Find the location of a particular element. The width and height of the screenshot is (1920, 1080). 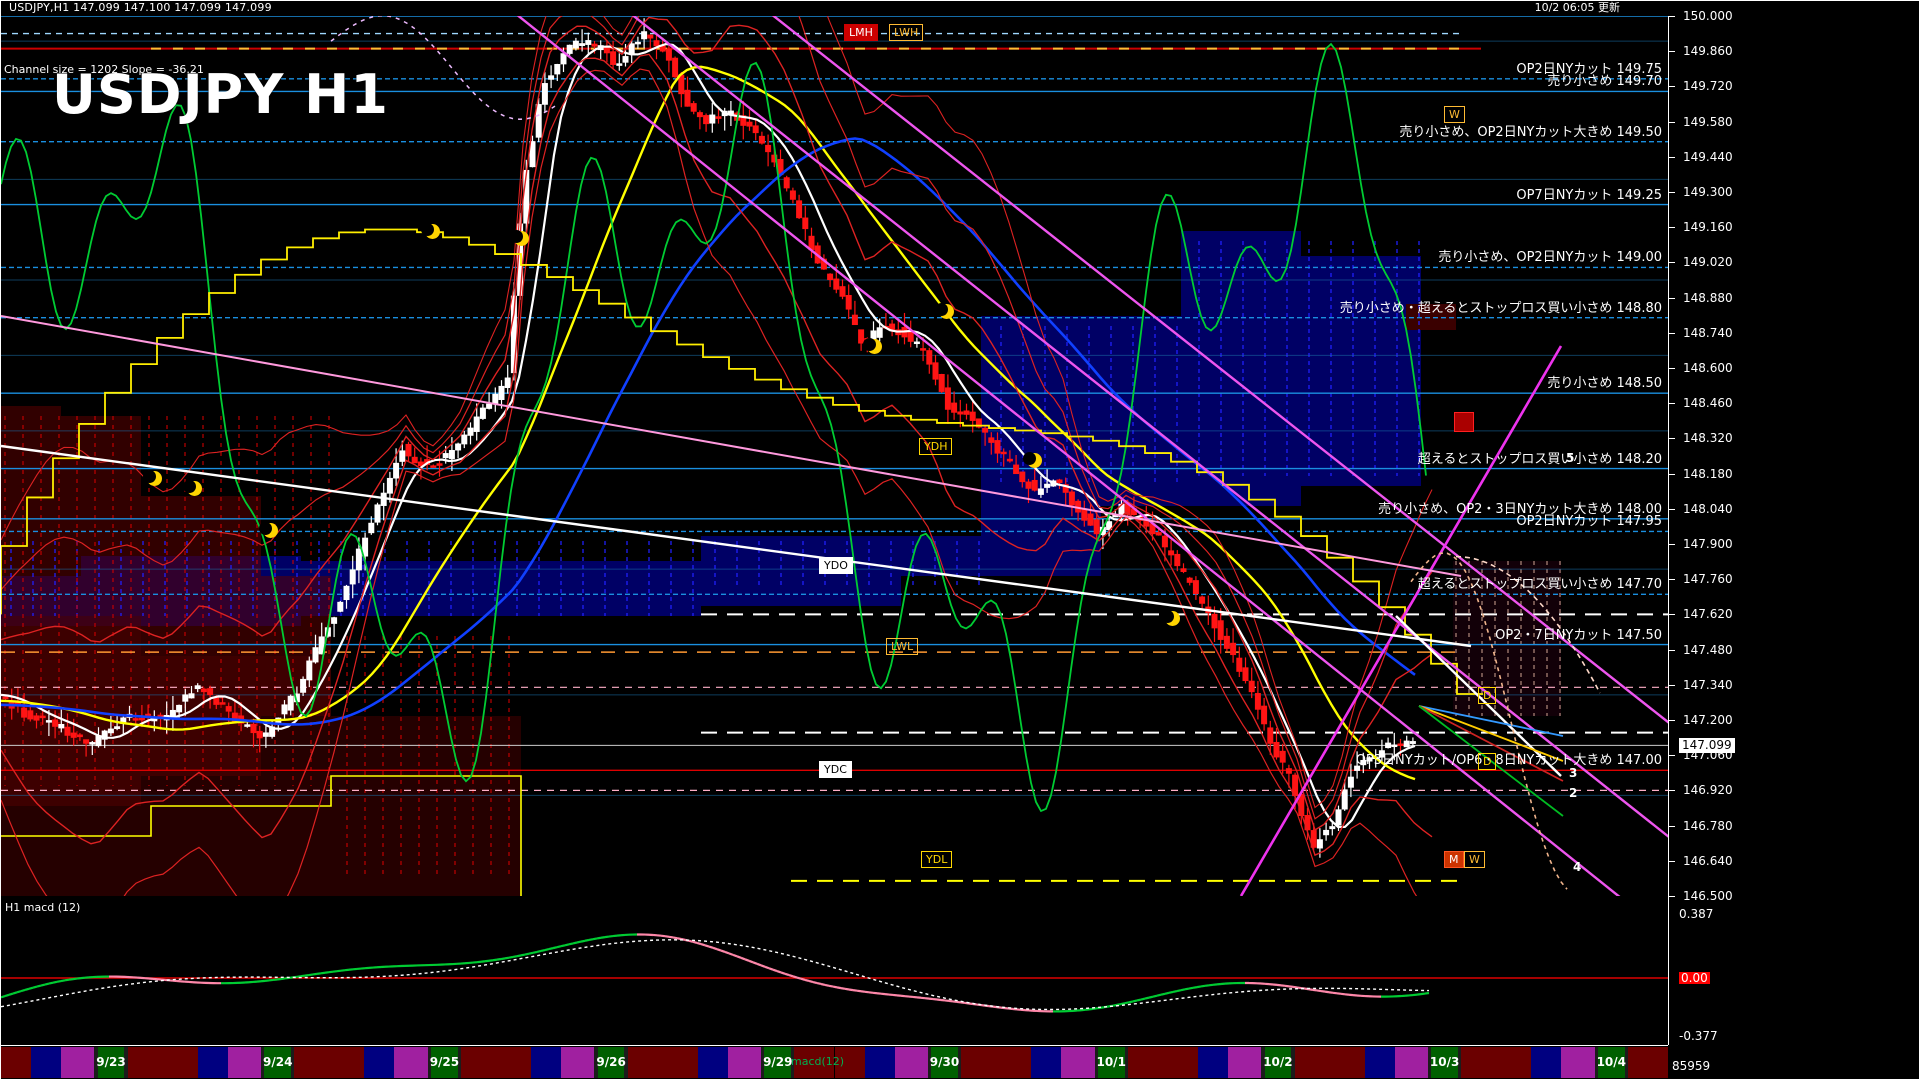

chart-tag-ydl: YDL is located at coordinates (937, 859).